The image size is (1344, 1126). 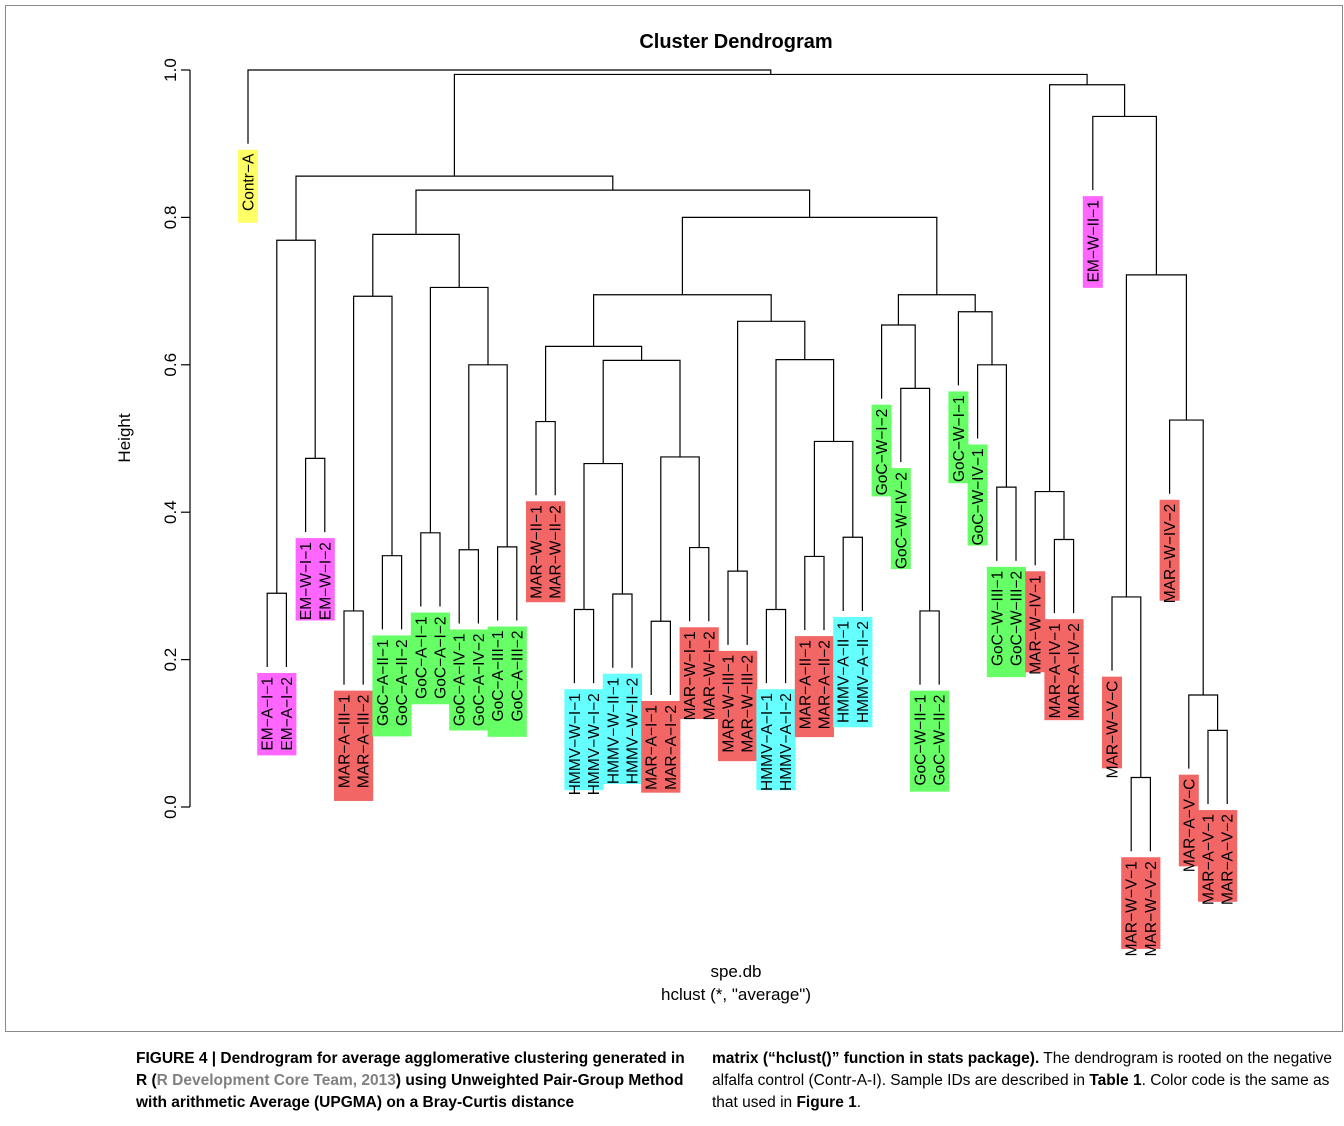 I want to click on caption-text-3: ., so click(x=859, y=1102).